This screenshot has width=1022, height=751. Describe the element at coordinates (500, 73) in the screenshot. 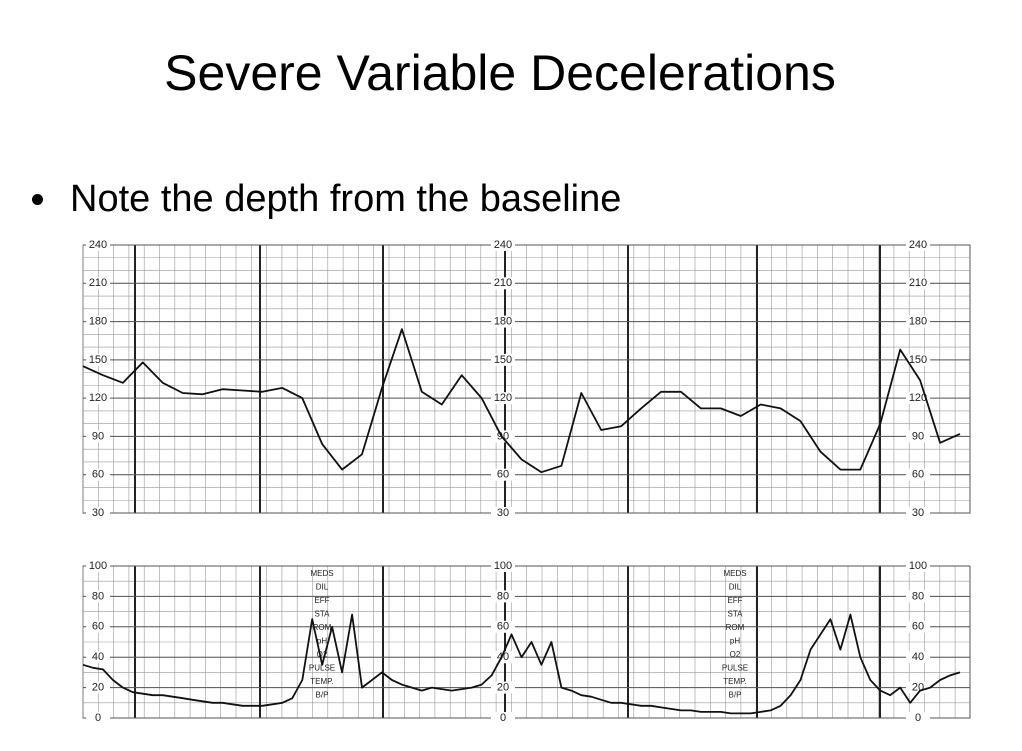

I see `slide-title: Severe Variable Decelerations` at that location.